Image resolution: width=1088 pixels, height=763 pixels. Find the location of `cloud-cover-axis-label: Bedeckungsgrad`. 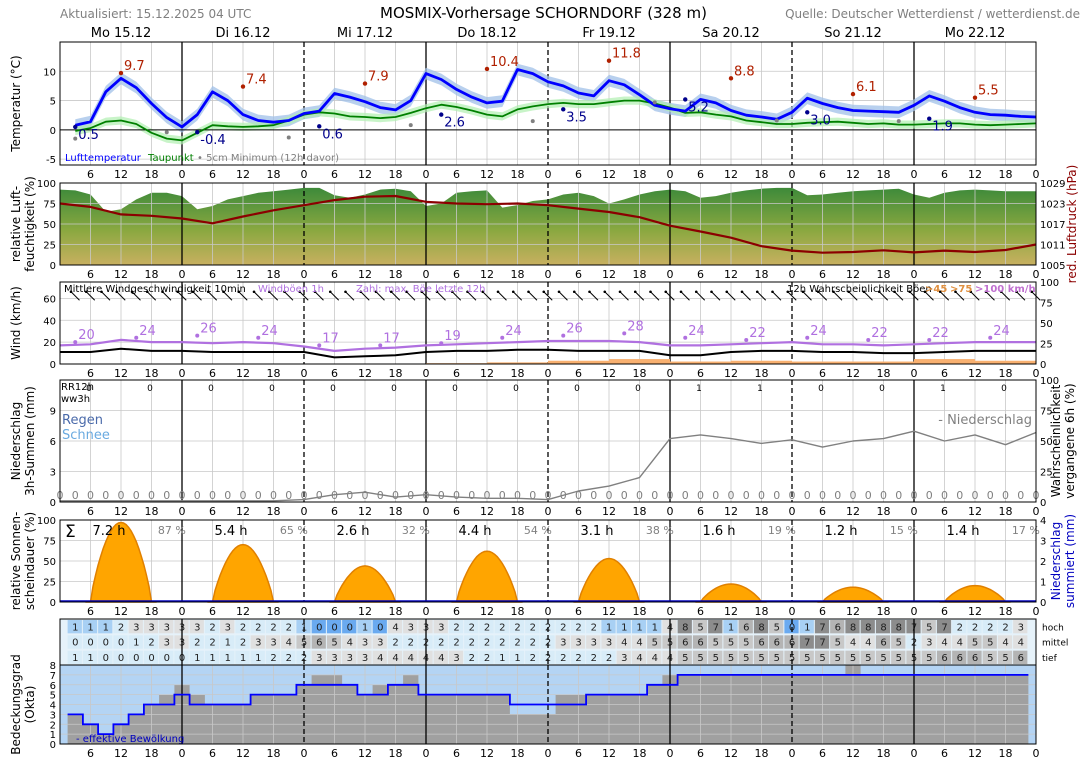

cloud-cover-axis-label: Bedeckungsgrad is located at coordinates (16, 704).